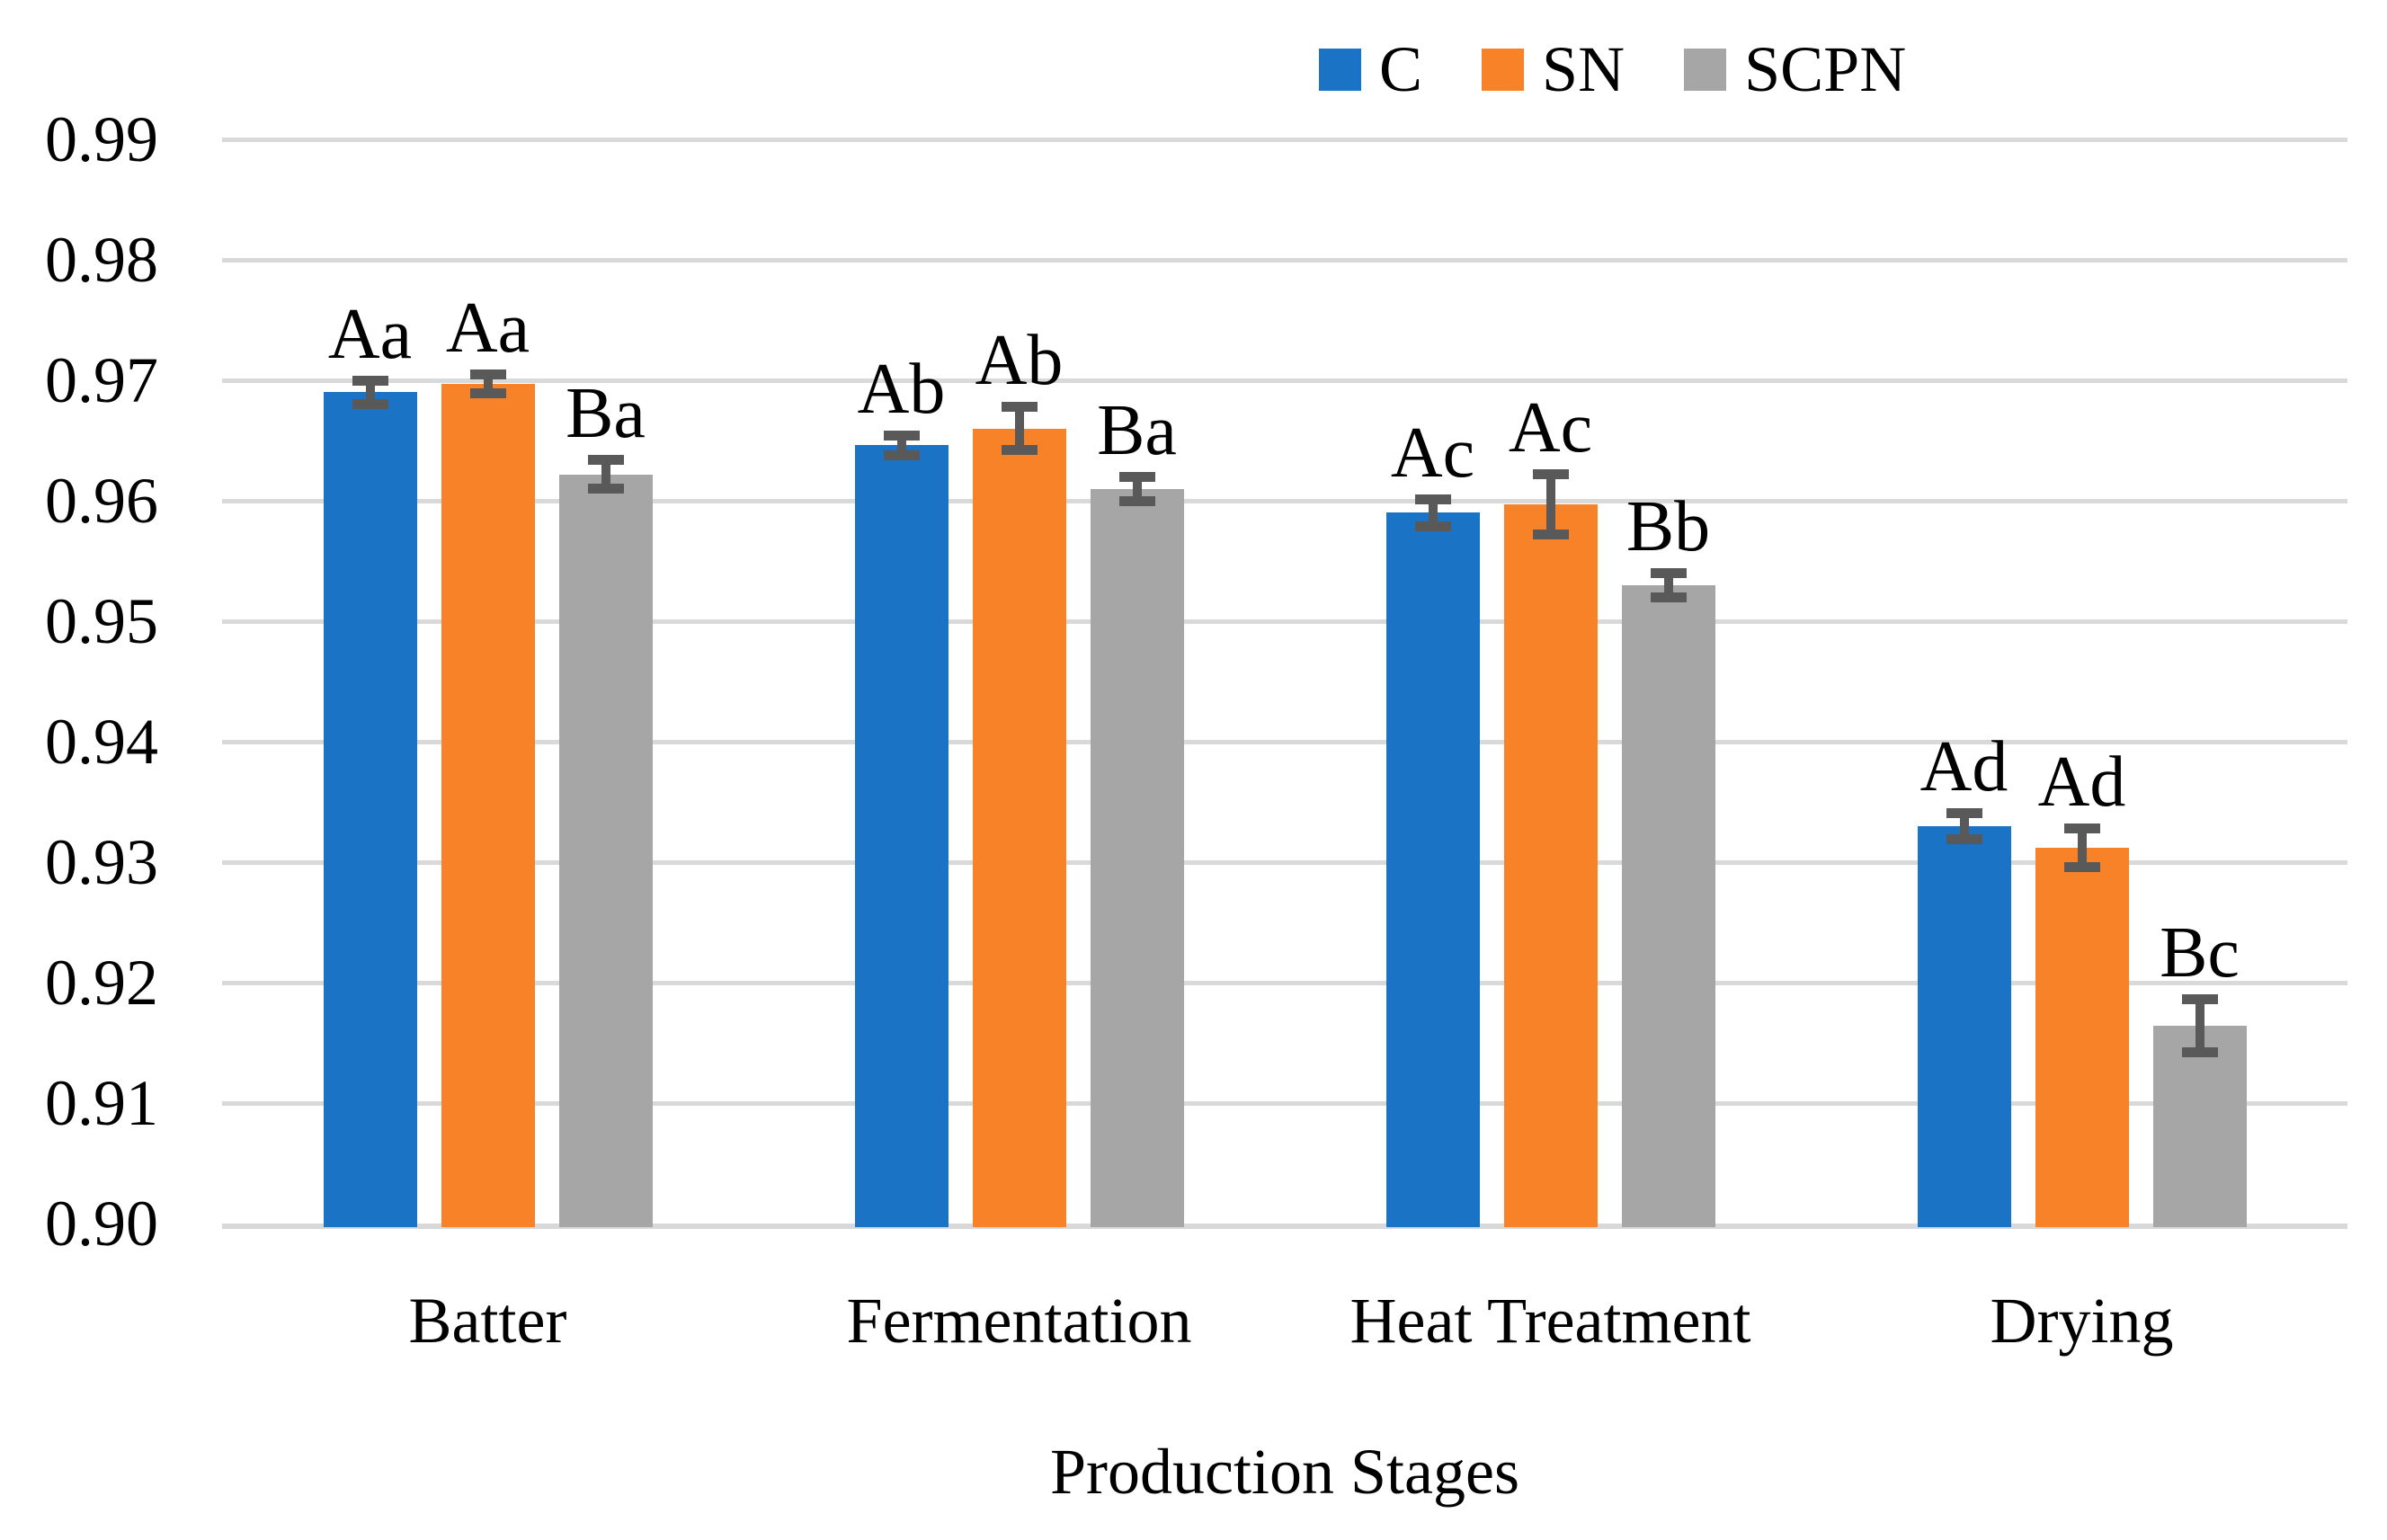 The image size is (2387, 1540). What do you see at coordinates (1019, 428) in the screenshot?
I see `error-bar-stem-sn-fermentation` at bounding box center [1019, 428].